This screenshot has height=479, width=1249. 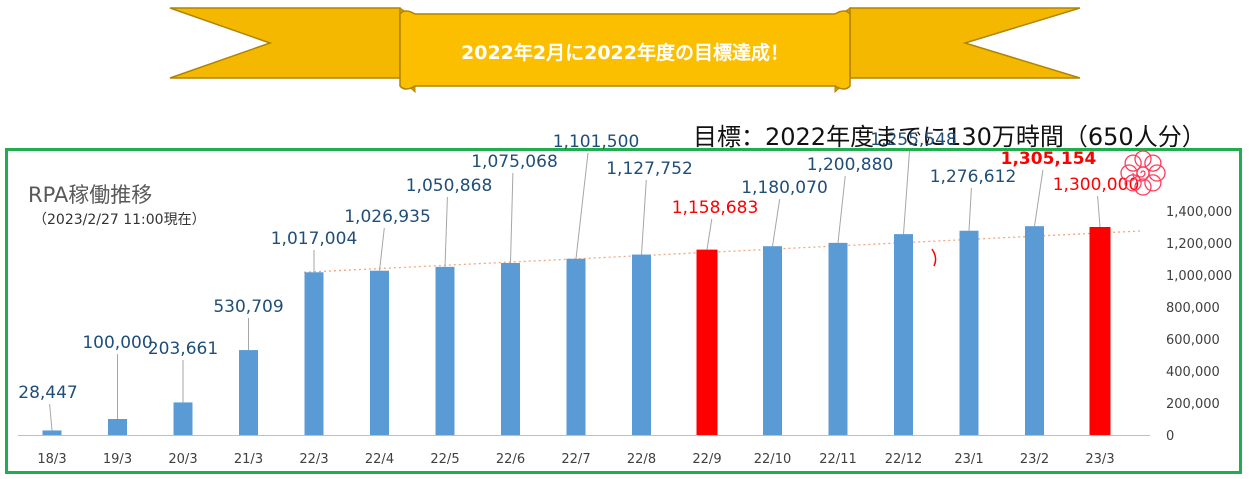 What do you see at coordinates (449, 186) in the screenshot?
I see `data-label: 1,050,868` at bounding box center [449, 186].